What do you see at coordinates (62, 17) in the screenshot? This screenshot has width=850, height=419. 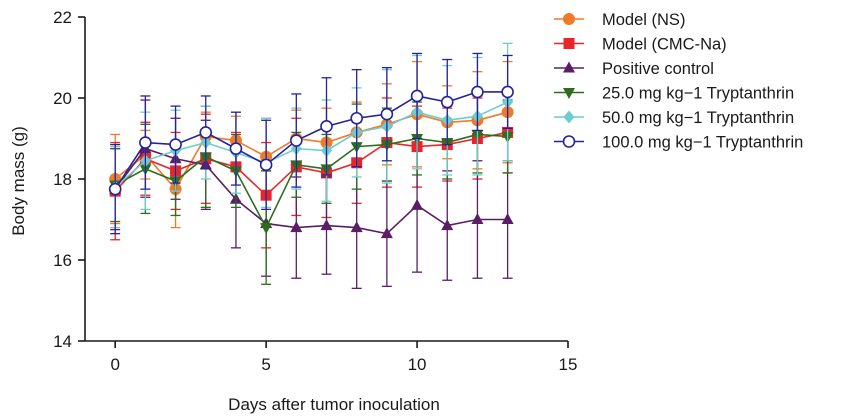 I see `y-tick-label: 22` at bounding box center [62, 17].